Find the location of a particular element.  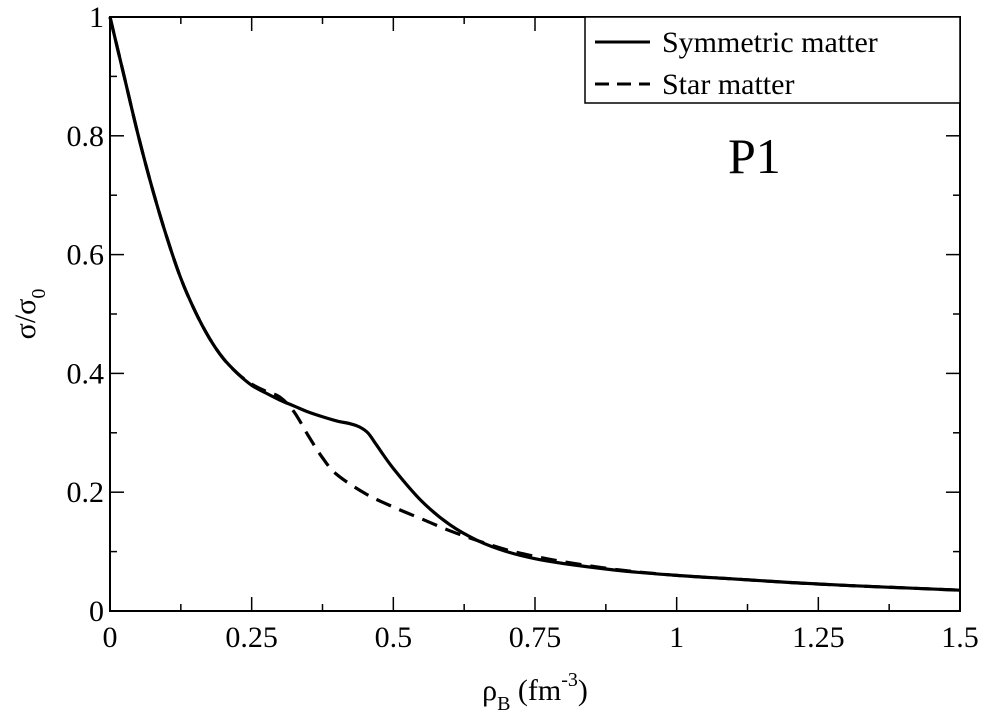

annotation-label: P1 is located at coordinates (754, 156).